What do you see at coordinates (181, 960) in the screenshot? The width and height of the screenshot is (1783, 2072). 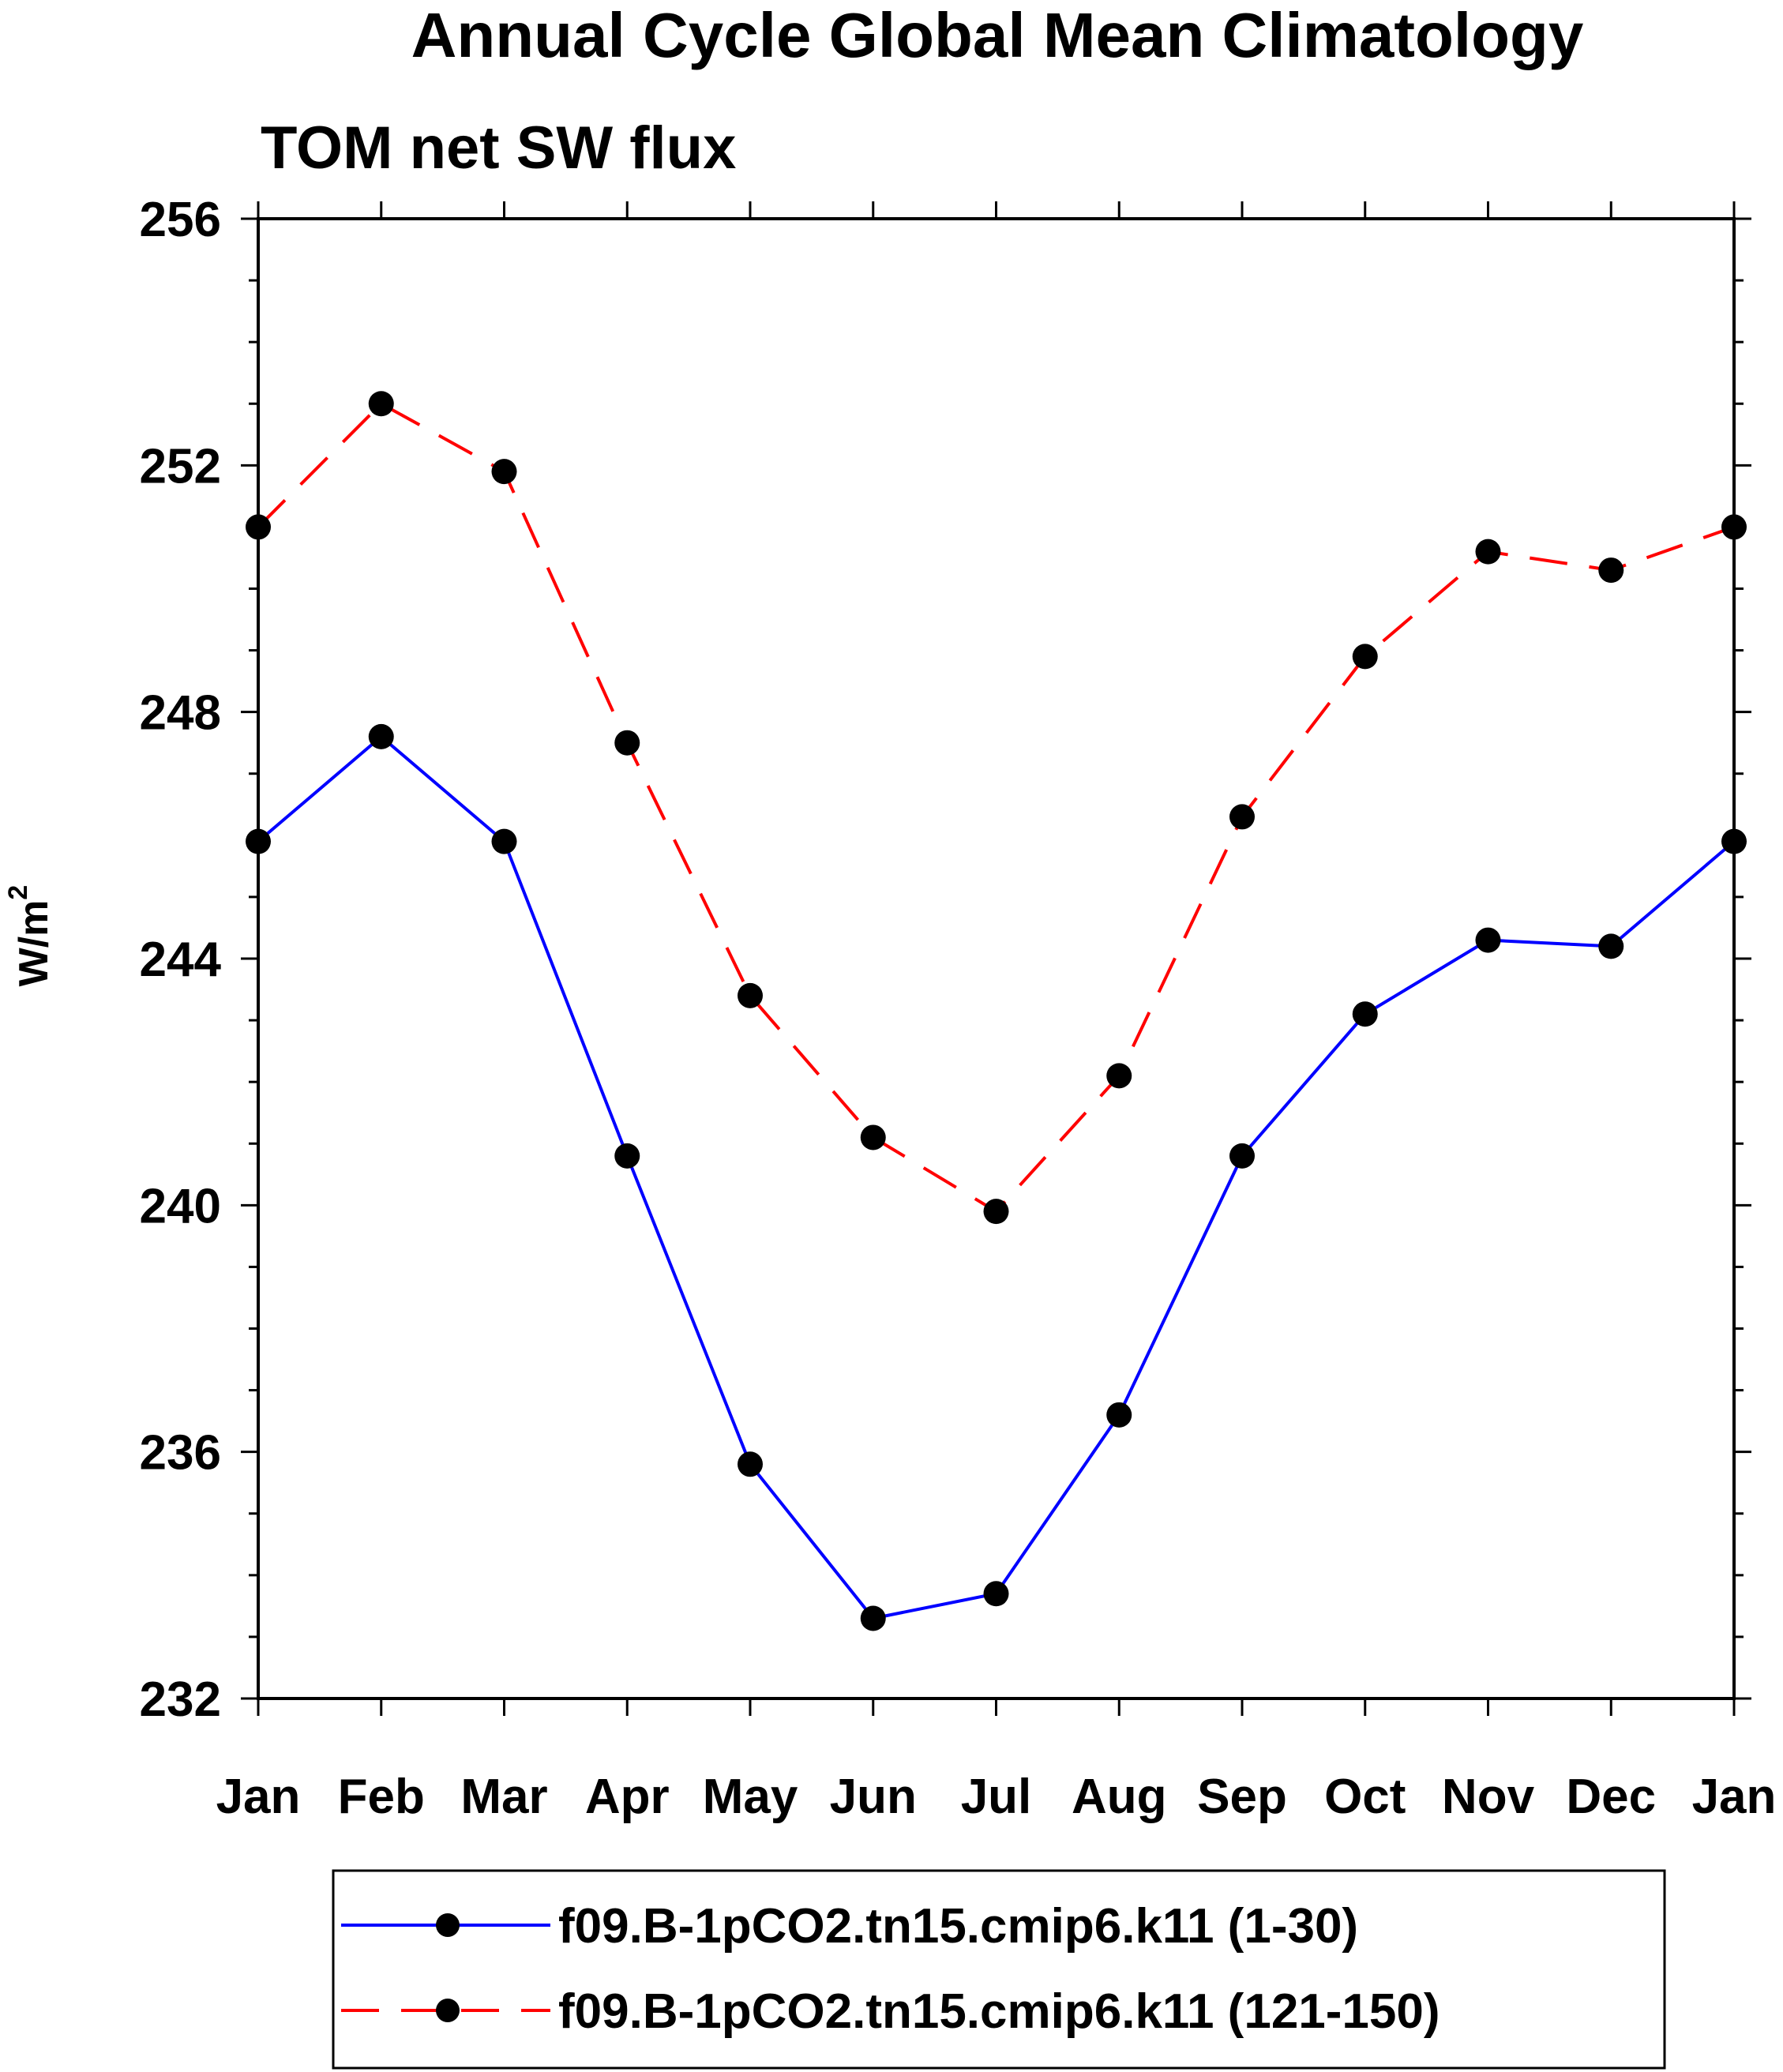 I see `y-tick-label: 244` at bounding box center [181, 960].